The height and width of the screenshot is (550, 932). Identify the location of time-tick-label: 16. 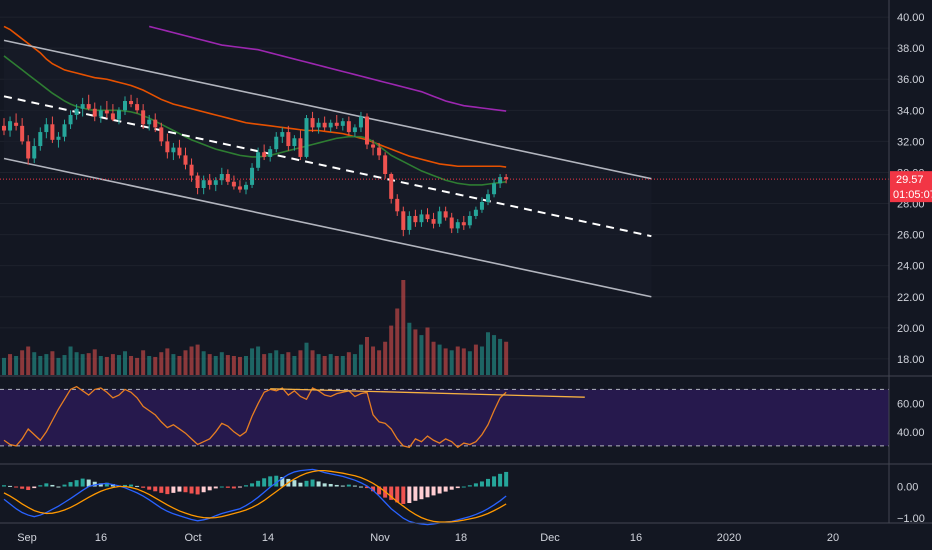
(101, 538).